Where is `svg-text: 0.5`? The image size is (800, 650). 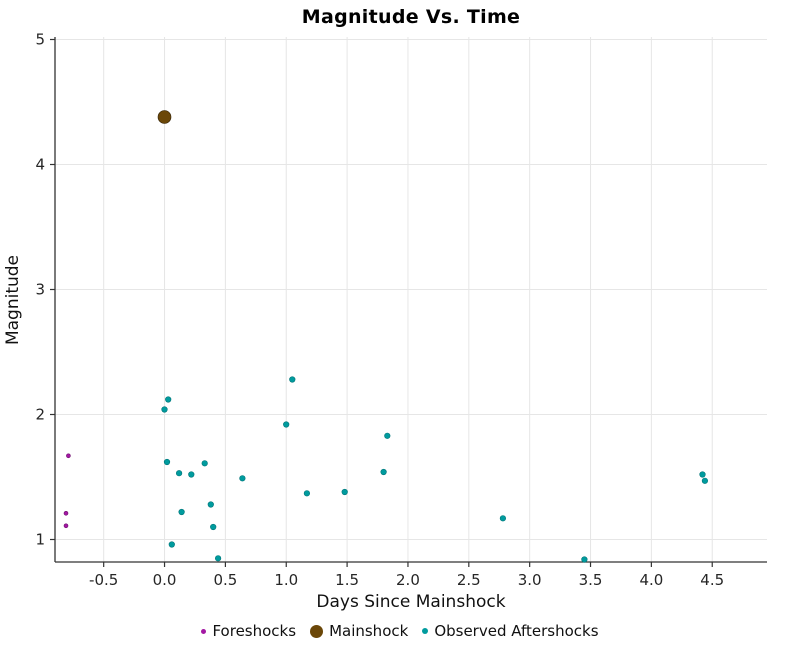 svg-text: 0.5 is located at coordinates (225, 580).